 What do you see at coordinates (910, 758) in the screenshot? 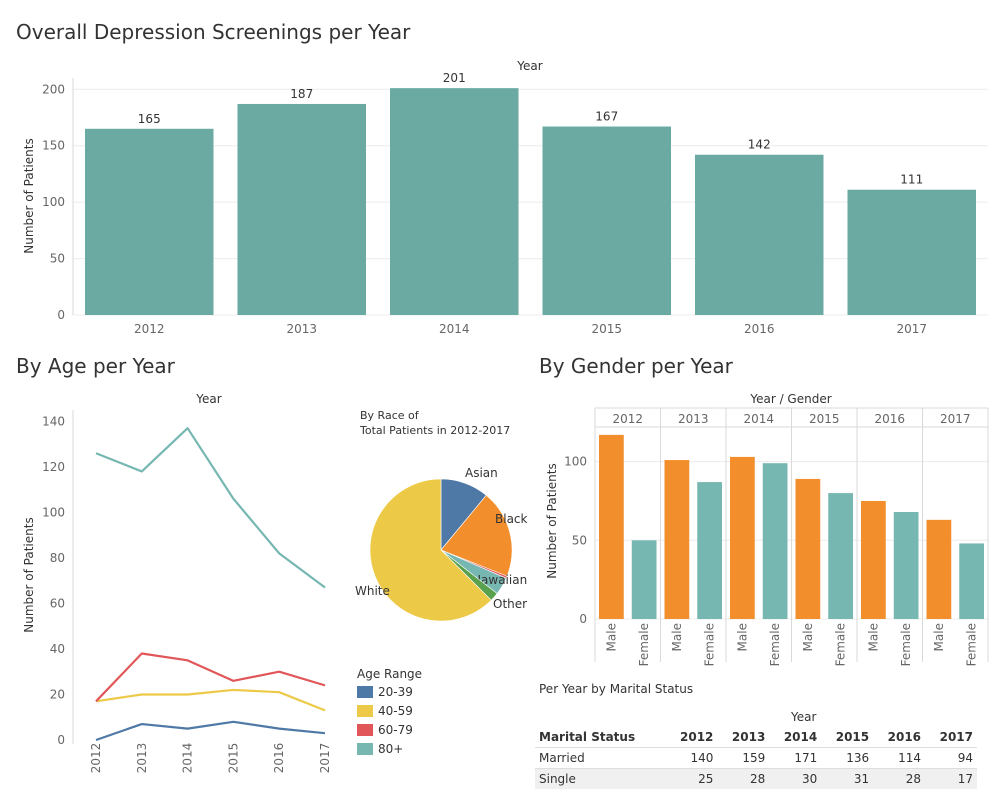
I see `table-cell: 114` at bounding box center [910, 758].